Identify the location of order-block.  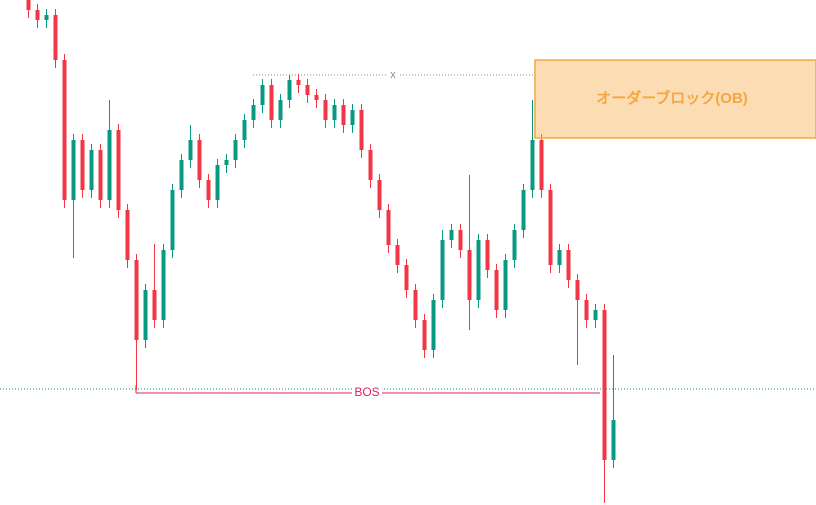
(675, 99).